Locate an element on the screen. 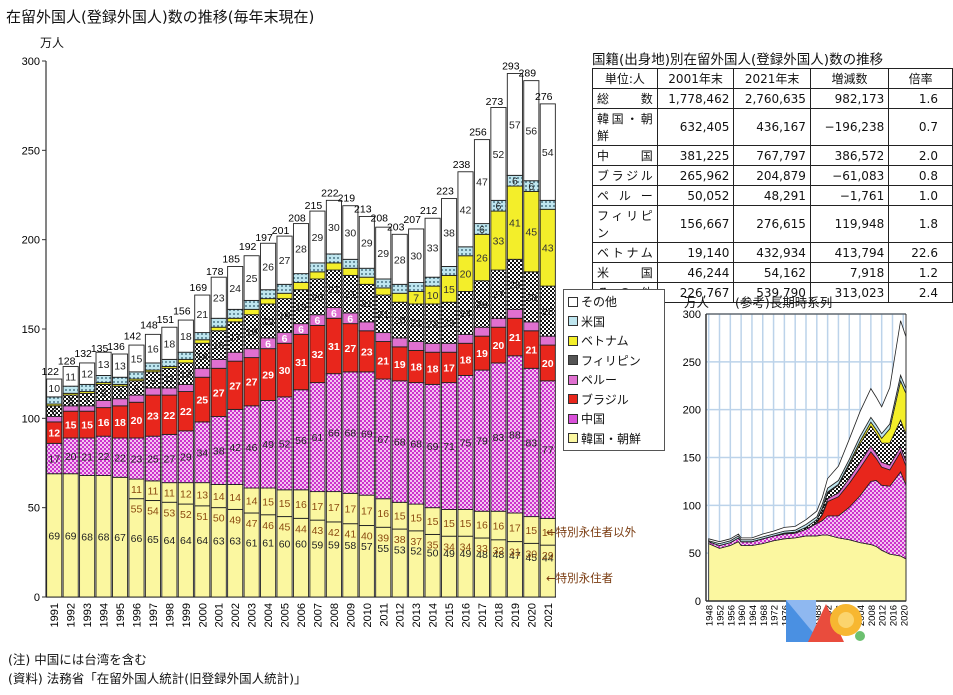 Image resolution: width=953 pixels, height=695 pixels. long-x-tick-label: 1948 is located at coordinates (710, 615).